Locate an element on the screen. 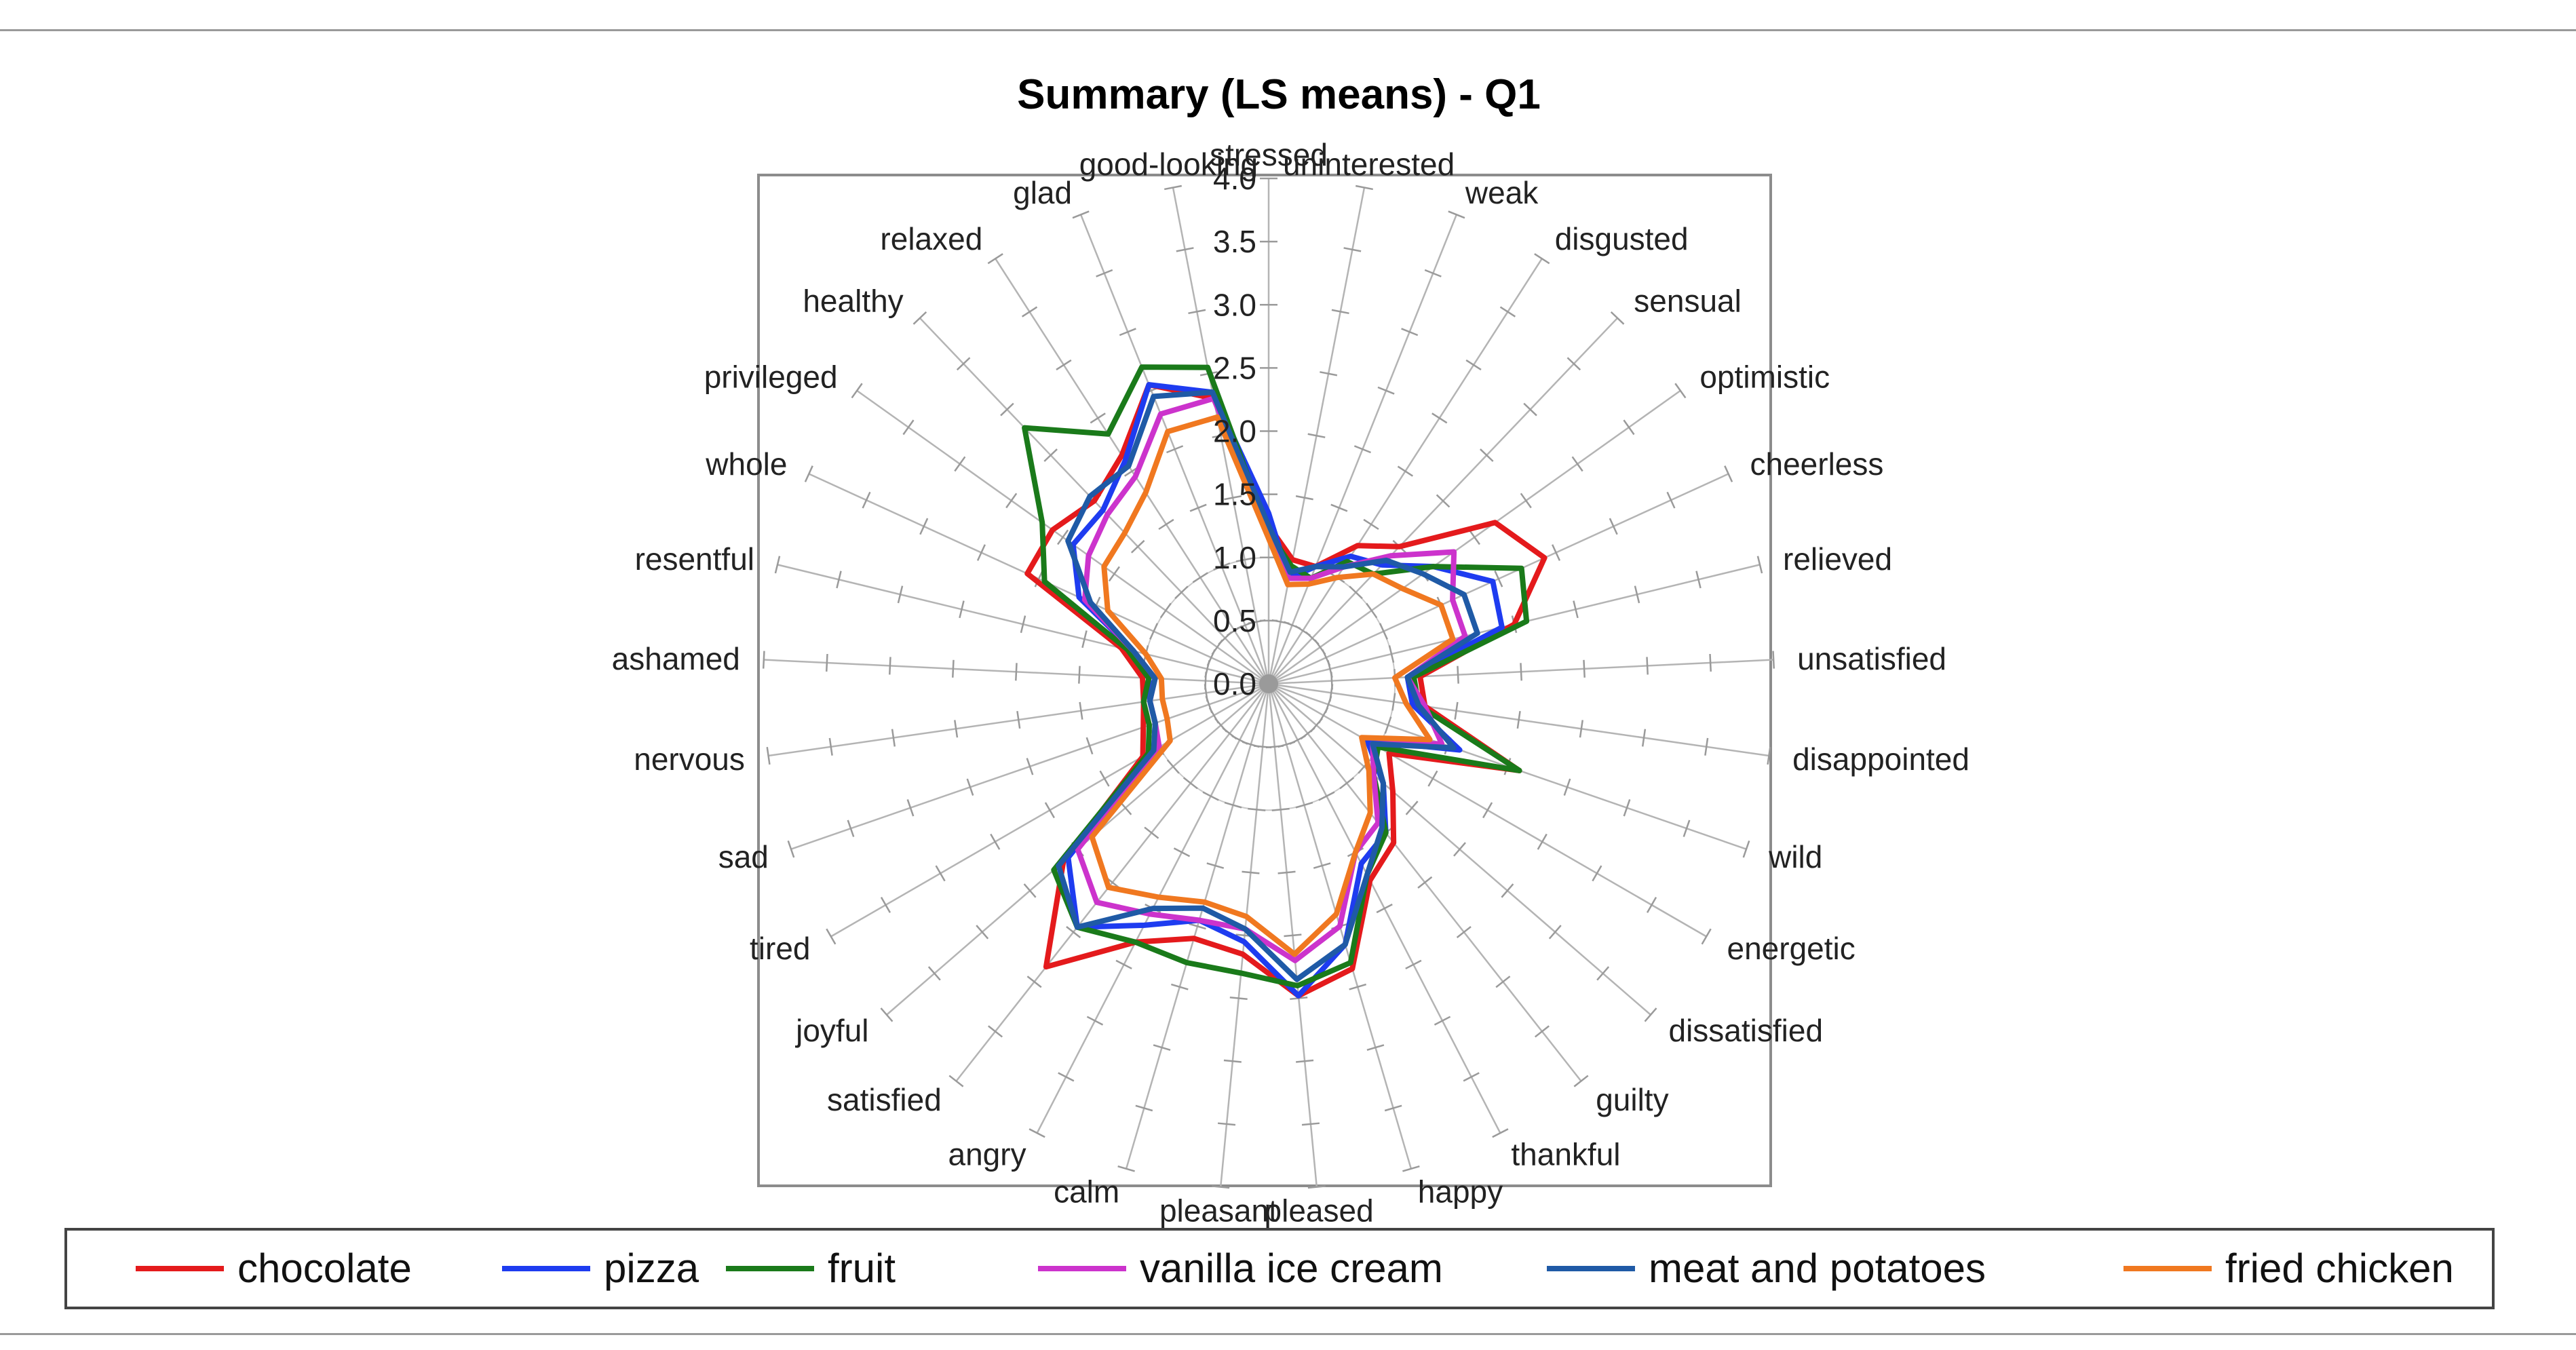 Image resolution: width=2576 pixels, height=1350 pixels. category-label-sensual: sensual is located at coordinates (1688, 301).